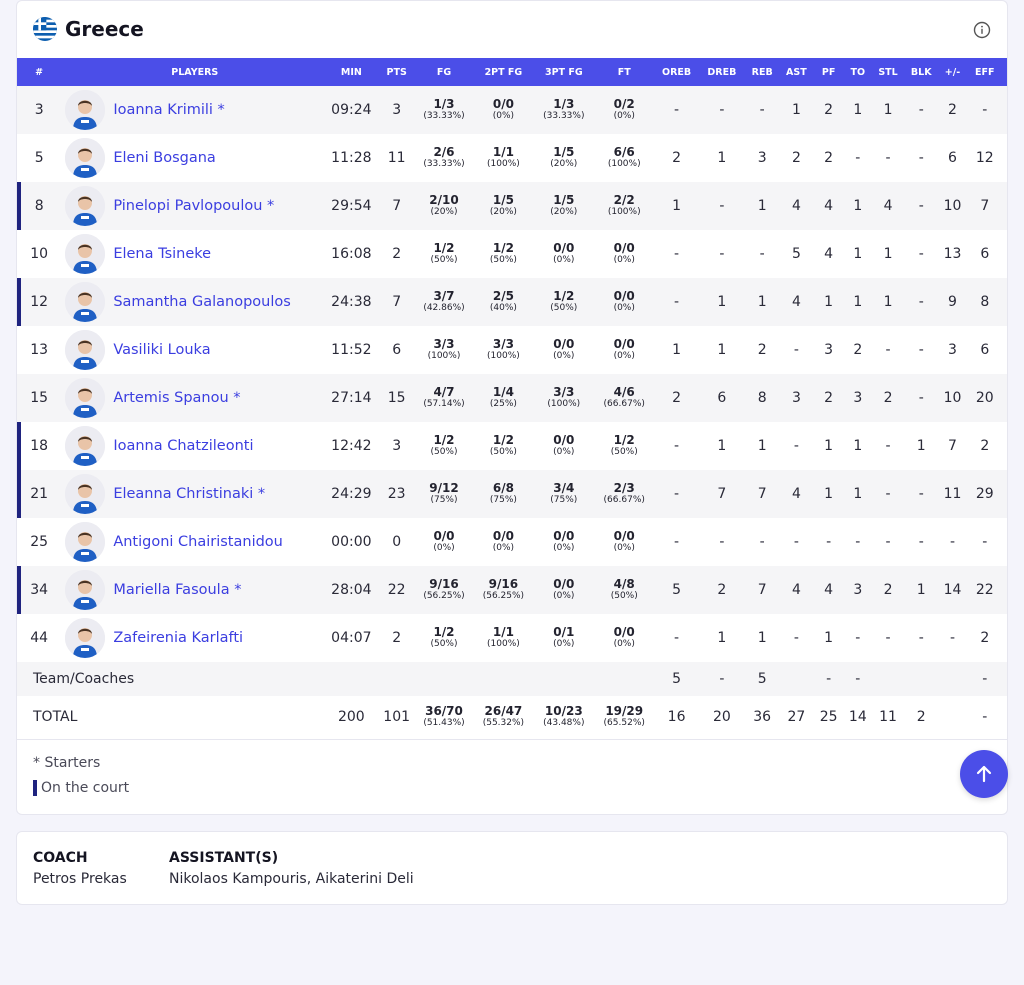 The height and width of the screenshot is (985, 1024). I want to click on column-header: EFF, so click(985, 72).